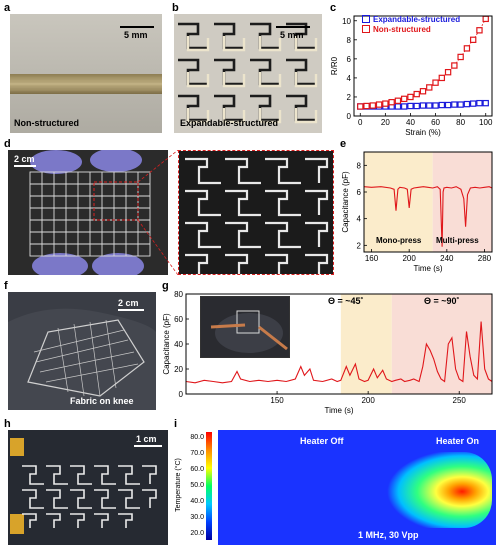 This screenshot has width=498, height=550. What do you see at coordinates (148, 446) in the screenshot?
I see `scale-bar-h` at bounding box center [148, 446].